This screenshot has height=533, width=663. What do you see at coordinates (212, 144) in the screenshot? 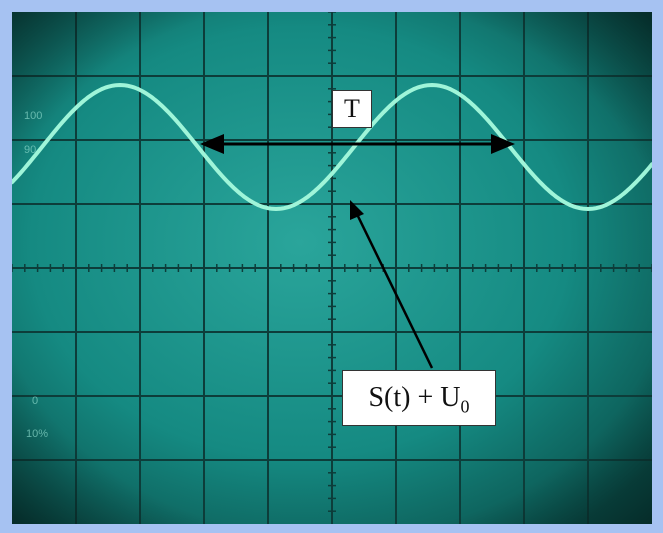
I see `period-arrow-left-head` at bounding box center [212, 144].